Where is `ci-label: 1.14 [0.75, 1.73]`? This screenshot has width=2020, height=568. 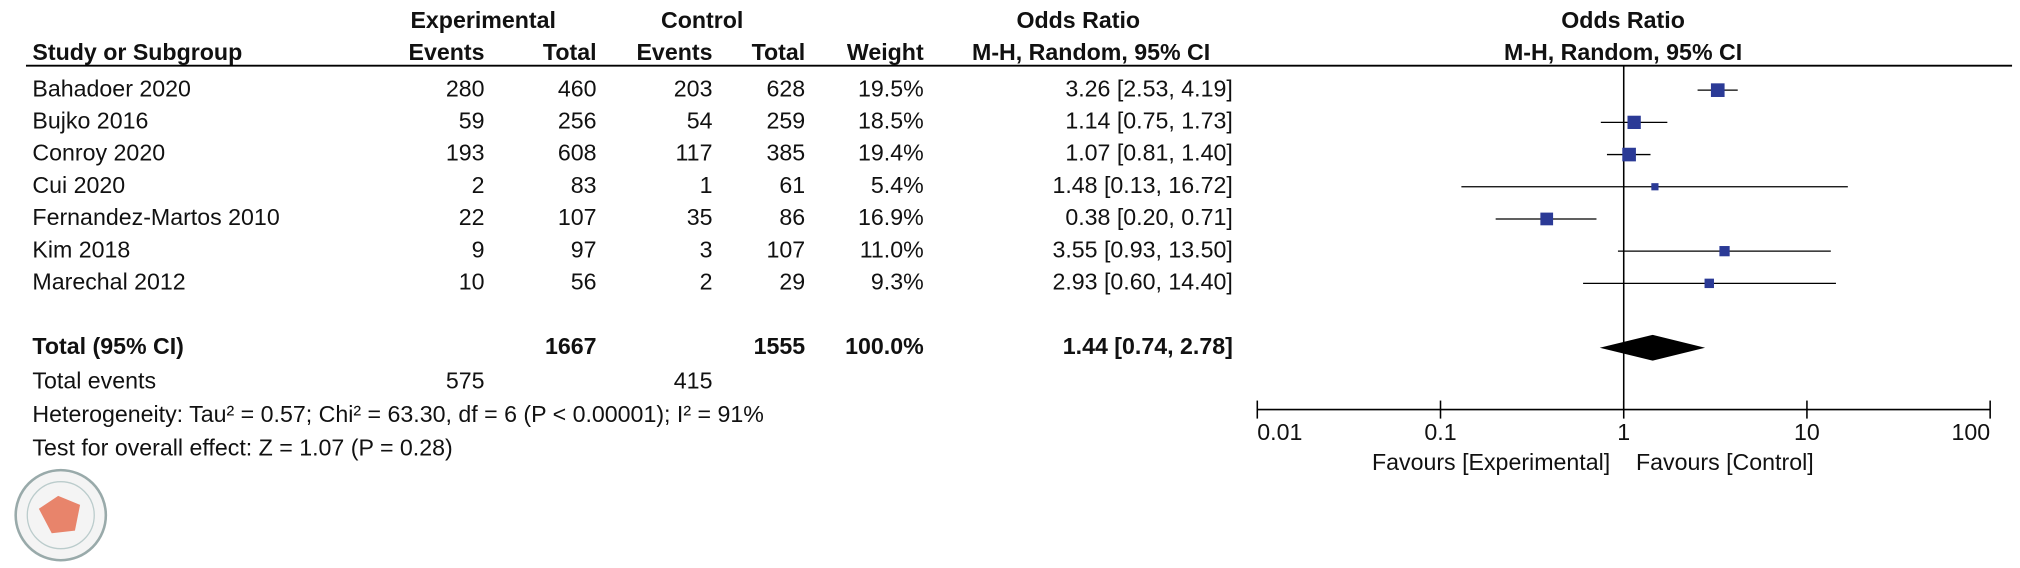
ci-label: 1.14 [0.75, 1.73] is located at coordinates (1149, 120).